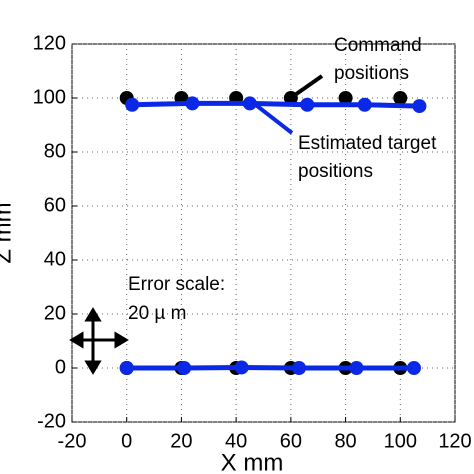  I want to click on y-tick-label: 0, so click(60, 367).